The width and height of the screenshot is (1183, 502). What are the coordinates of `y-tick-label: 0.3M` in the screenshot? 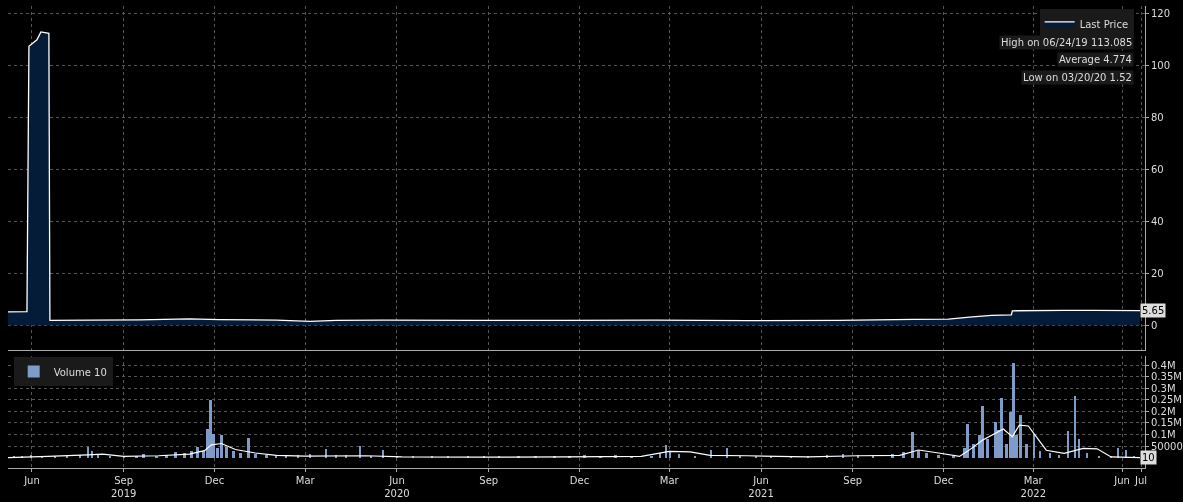 It's located at (1163, 388).